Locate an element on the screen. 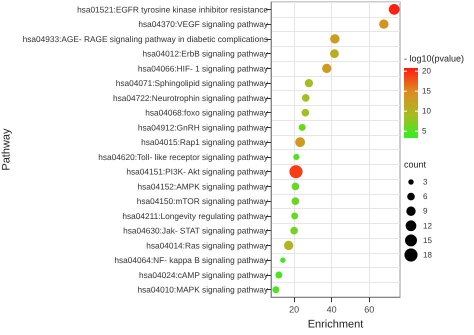 Image resolution: width=474 pixels, height=335 pixels. x-tick-label: 40 is located at coordinates (331, 309).